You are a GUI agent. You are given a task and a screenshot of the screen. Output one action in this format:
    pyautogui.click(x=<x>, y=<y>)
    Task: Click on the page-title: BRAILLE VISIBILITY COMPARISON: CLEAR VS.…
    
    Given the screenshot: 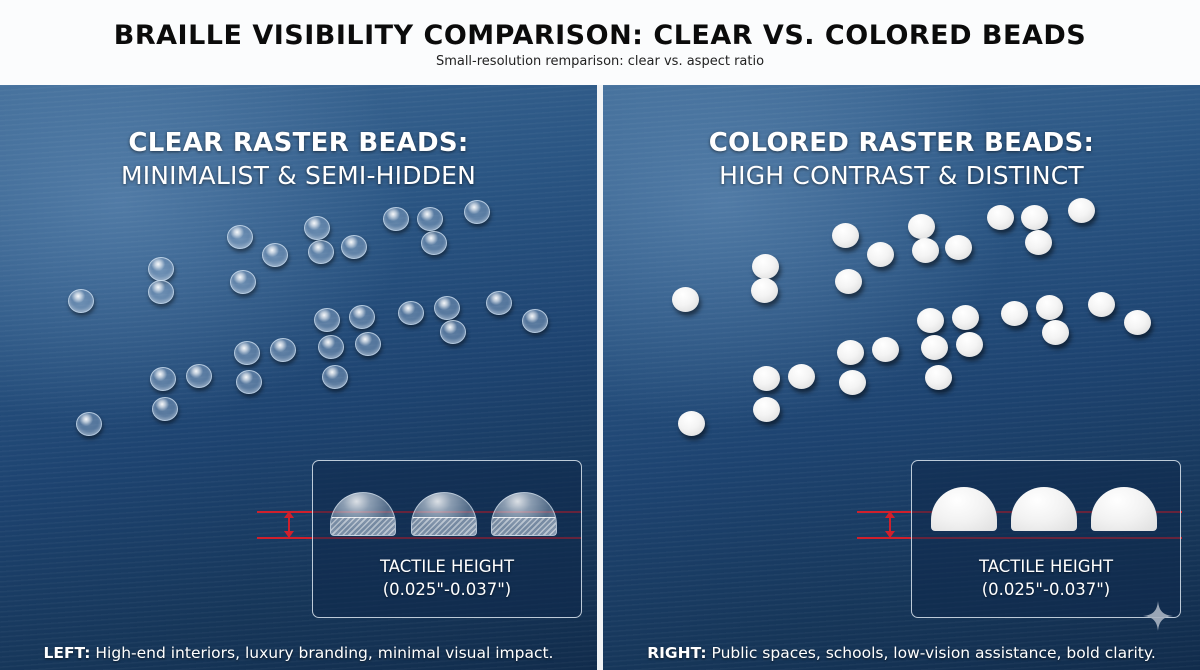 What is the action you would take?
    pyautogui.click(x=600, y=35)
    